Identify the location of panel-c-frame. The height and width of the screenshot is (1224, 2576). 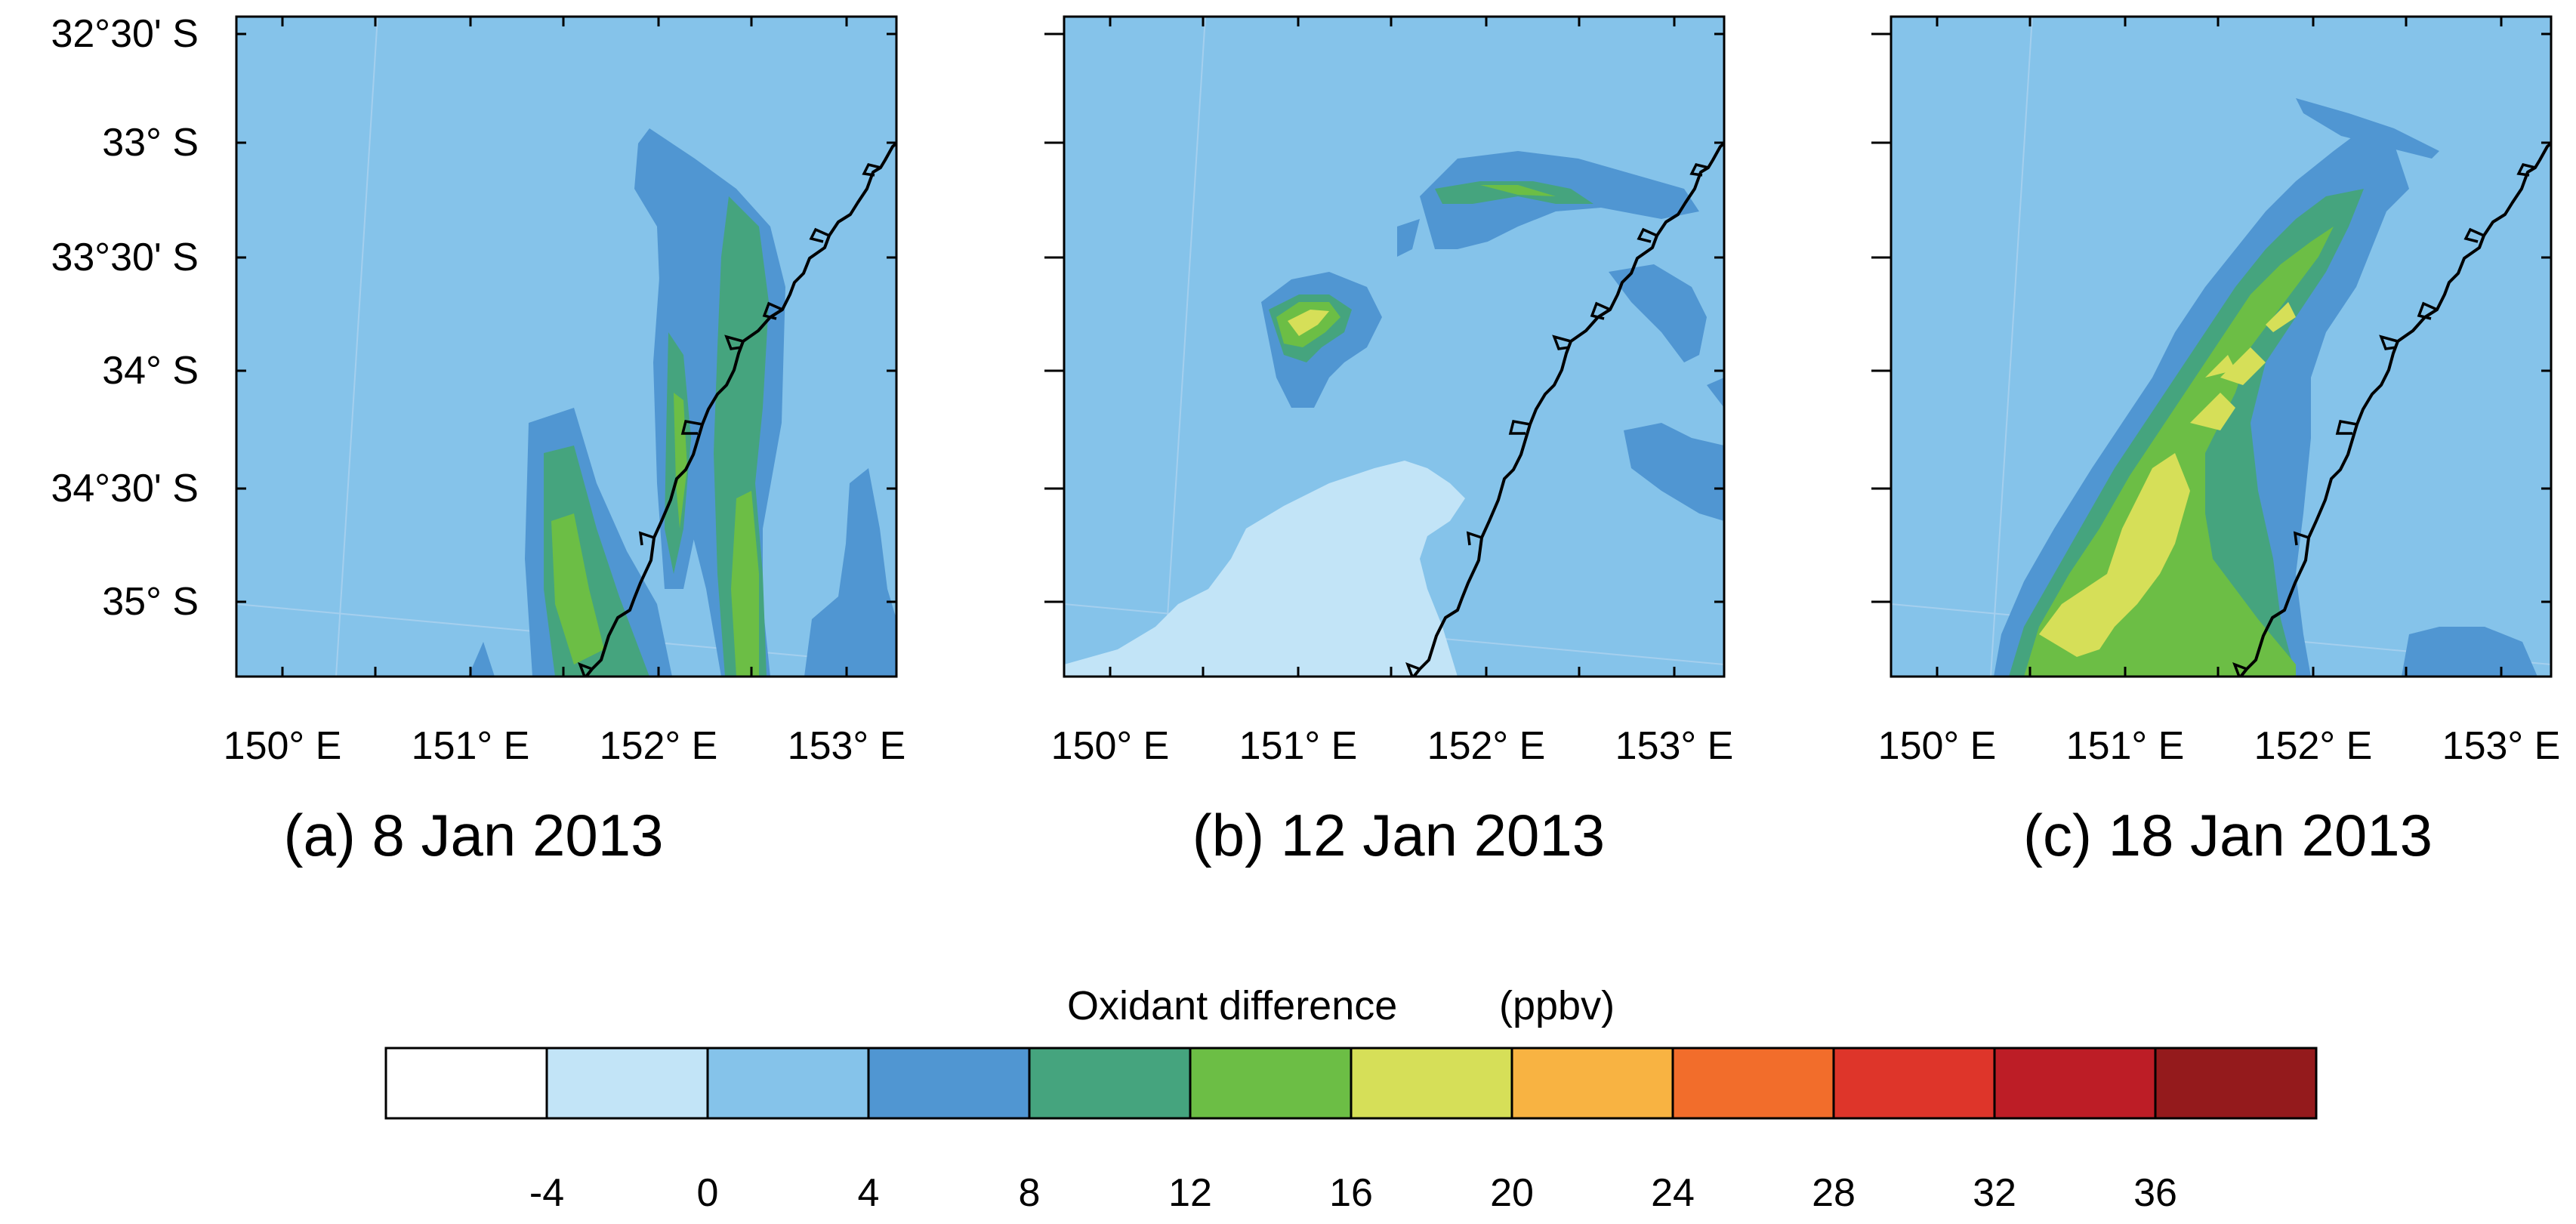
(2221, 346).